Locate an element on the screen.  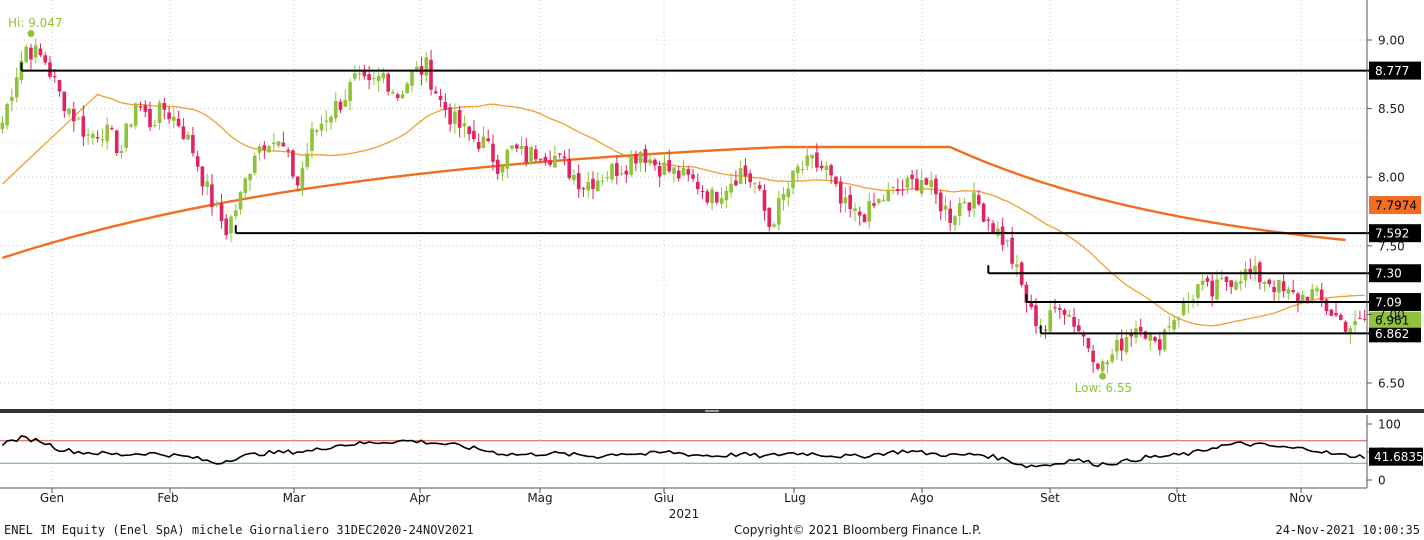
footer-timestamp: 24-Nov-2021 10:00:35 is located at coordinates (1348, 530).